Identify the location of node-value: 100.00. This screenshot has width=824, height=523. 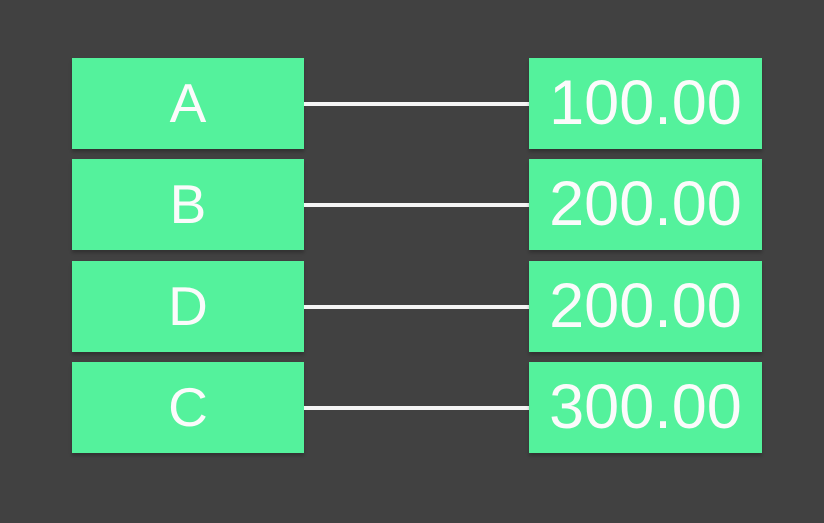
(645, 103).